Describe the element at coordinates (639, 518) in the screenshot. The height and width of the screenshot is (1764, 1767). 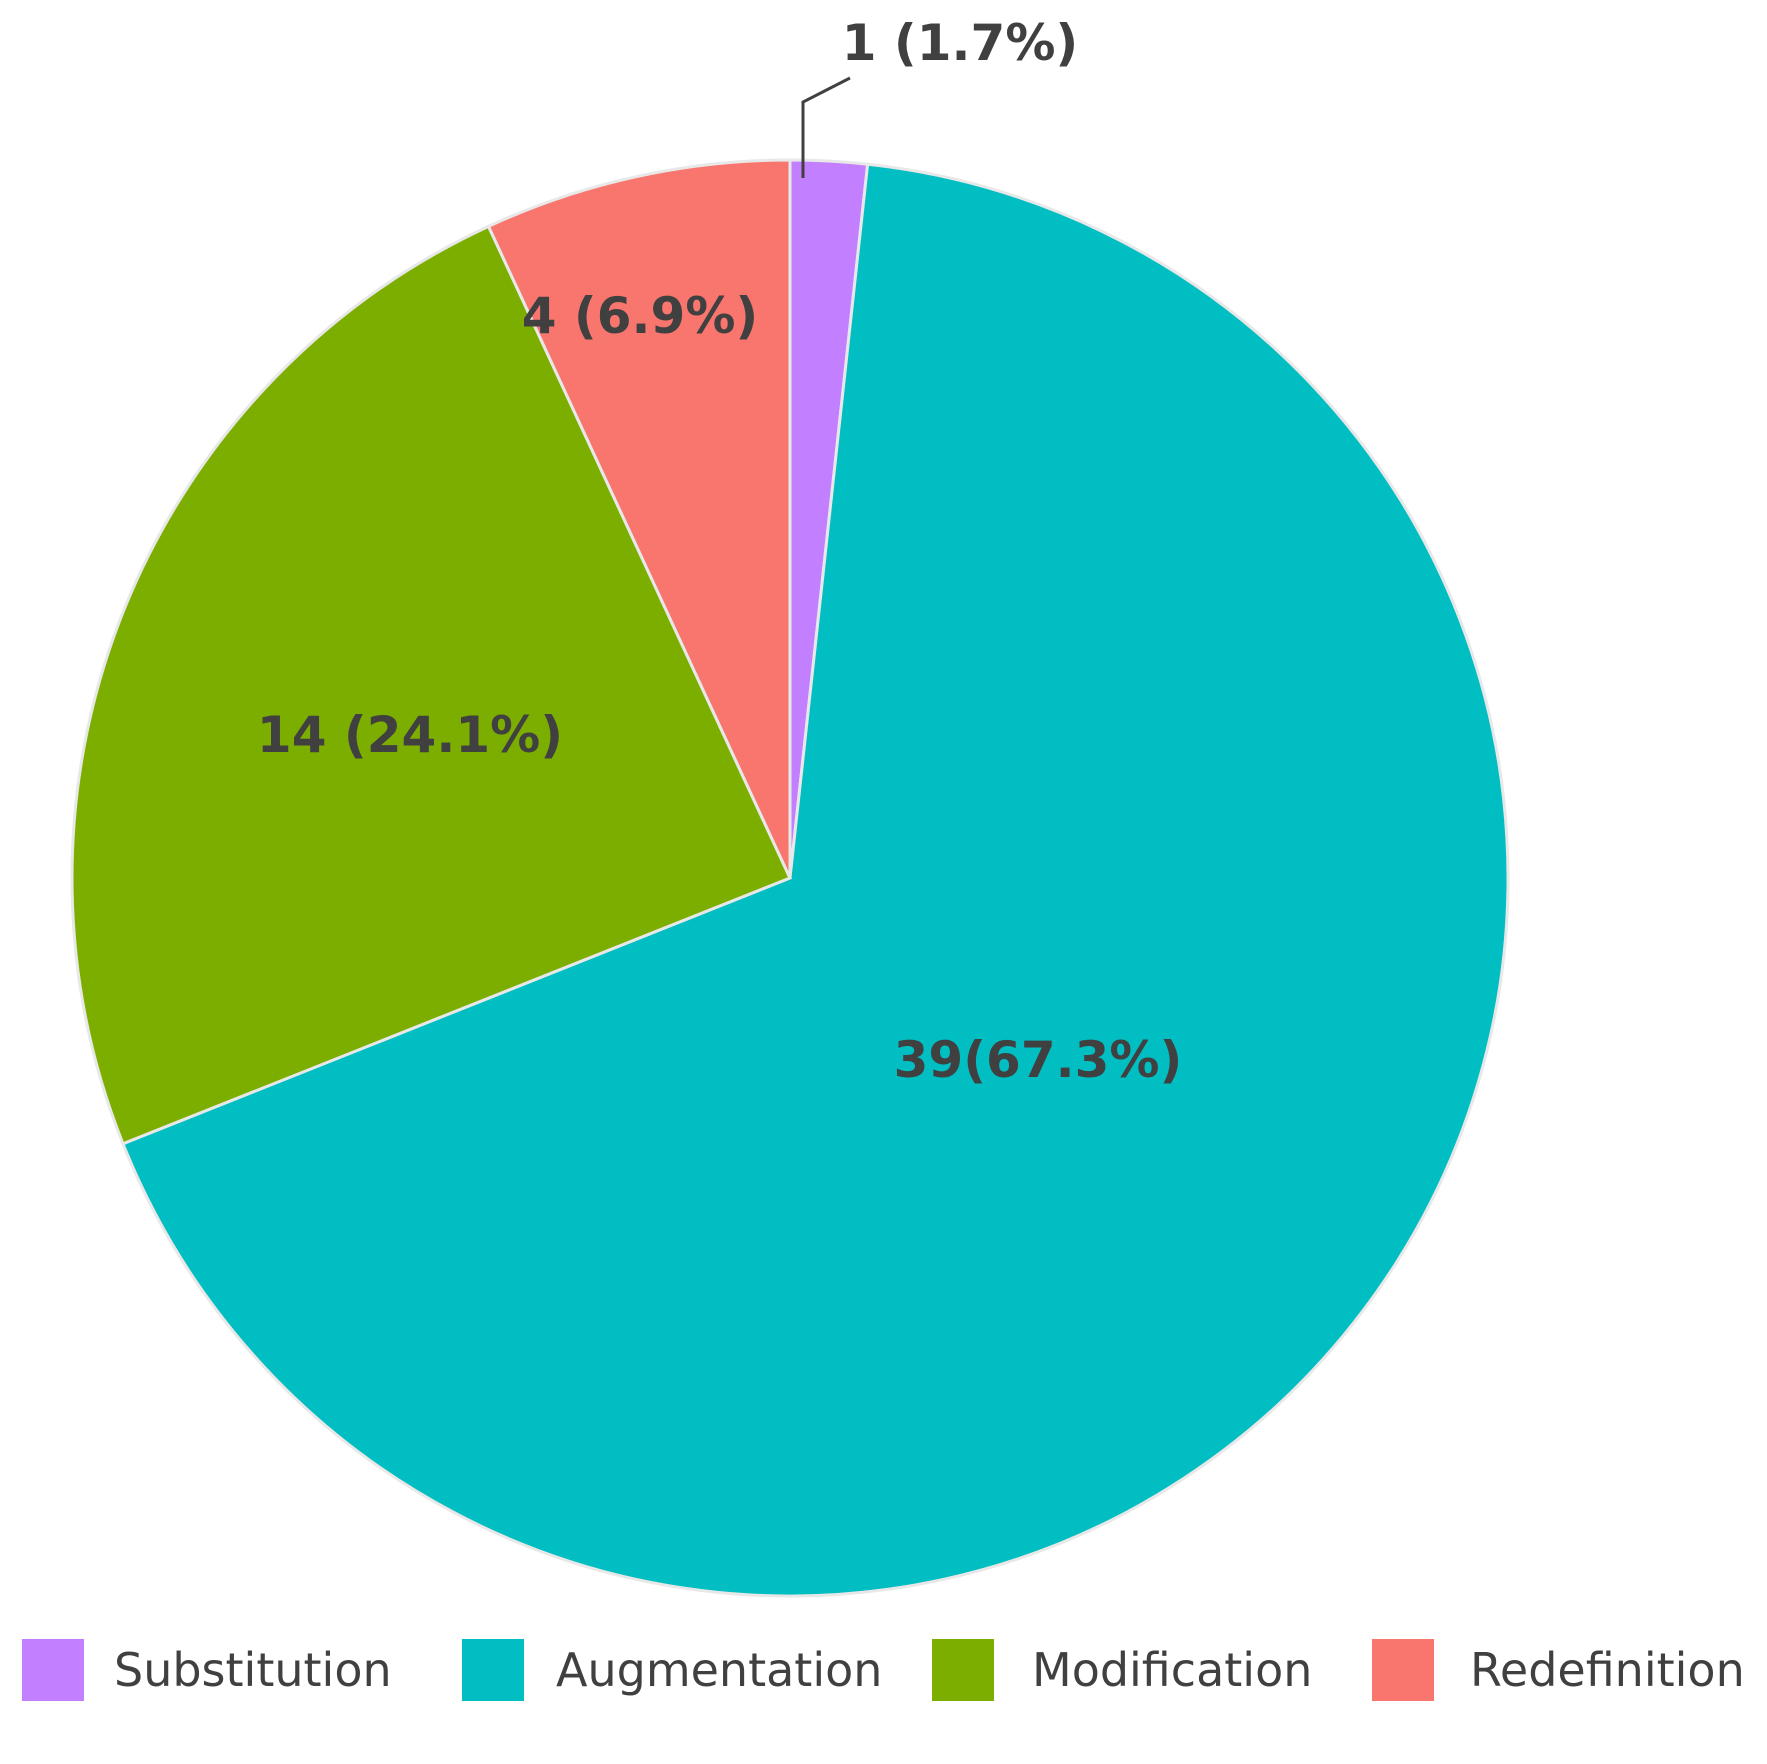
I see `pie-slice-redefinition` at that location.